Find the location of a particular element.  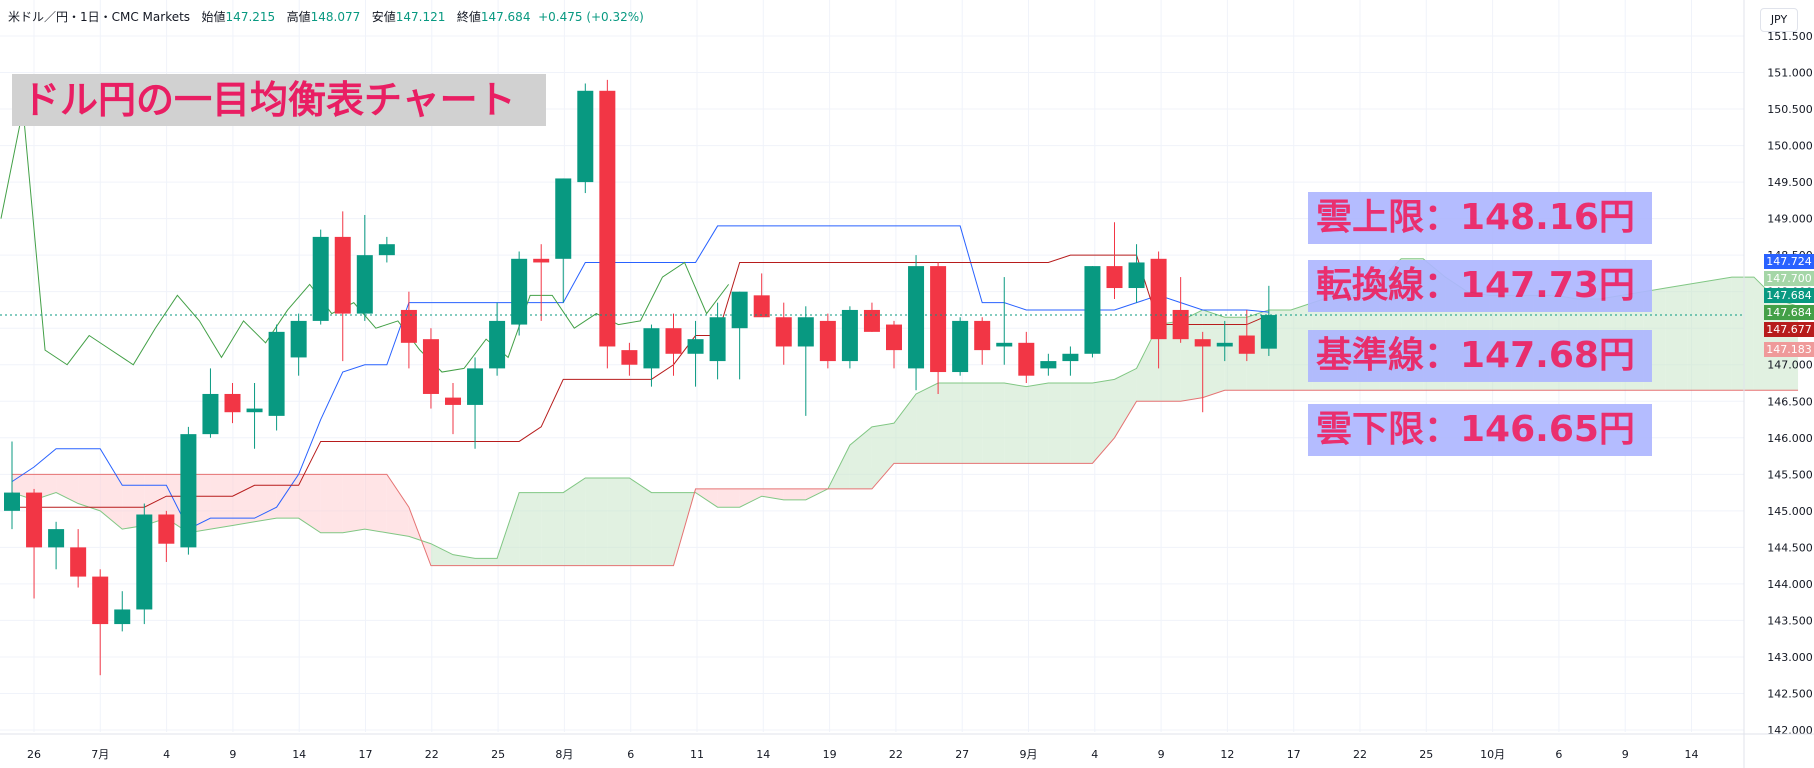

y-tick-label: 144.500 is located at coordinates (1790, 547).